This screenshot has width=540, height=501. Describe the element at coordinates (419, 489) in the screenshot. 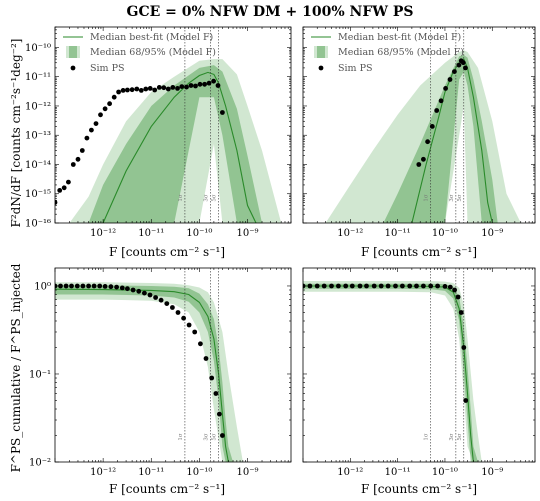

I see `bottom-right-x-axis-label: F [counts cm⁻² s⁻¹]` at that location.